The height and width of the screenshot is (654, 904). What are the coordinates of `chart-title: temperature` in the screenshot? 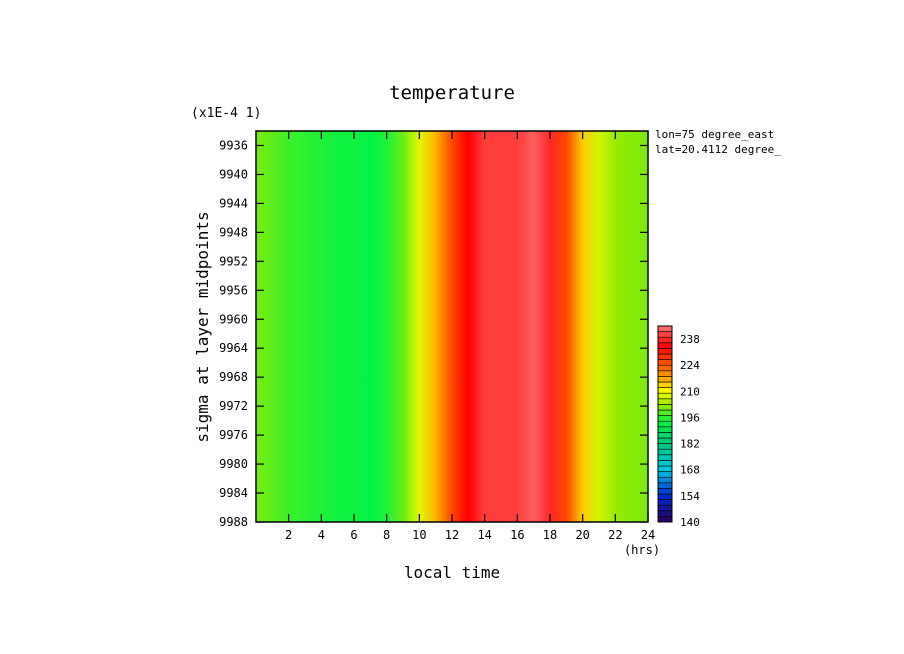 It's located at (452, 93).